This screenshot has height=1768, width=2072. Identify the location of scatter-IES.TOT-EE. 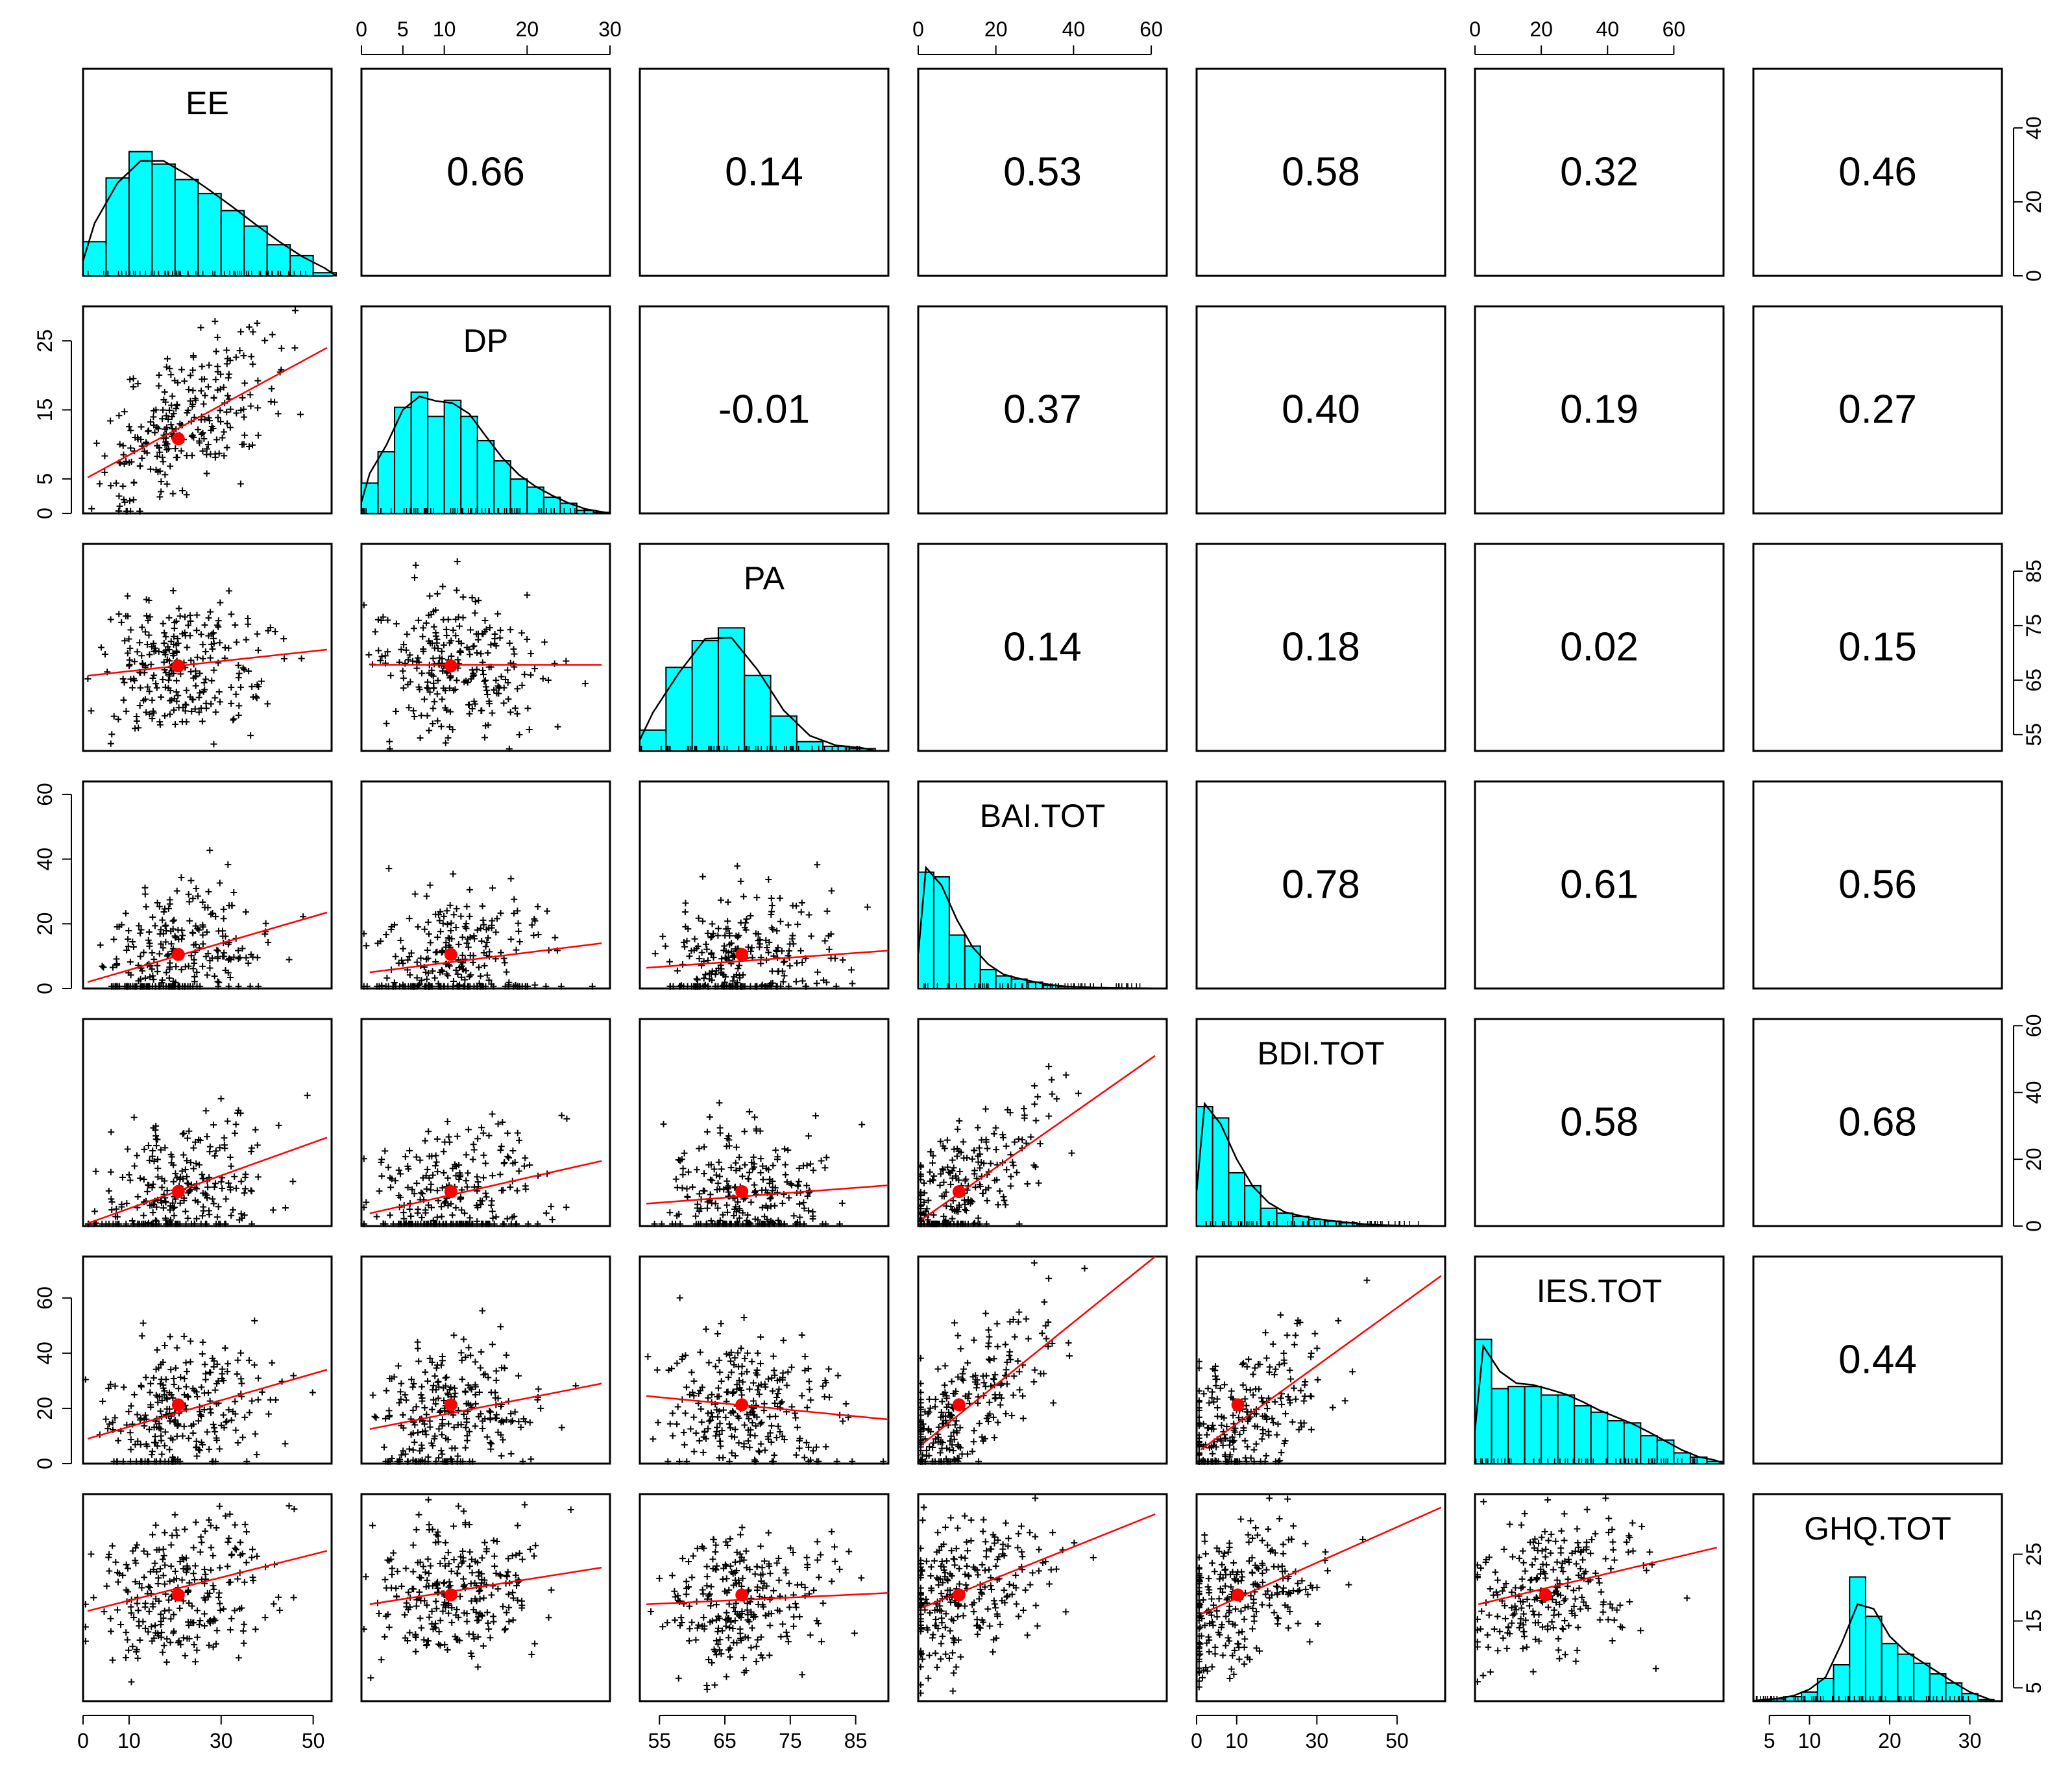
(205, 1391).